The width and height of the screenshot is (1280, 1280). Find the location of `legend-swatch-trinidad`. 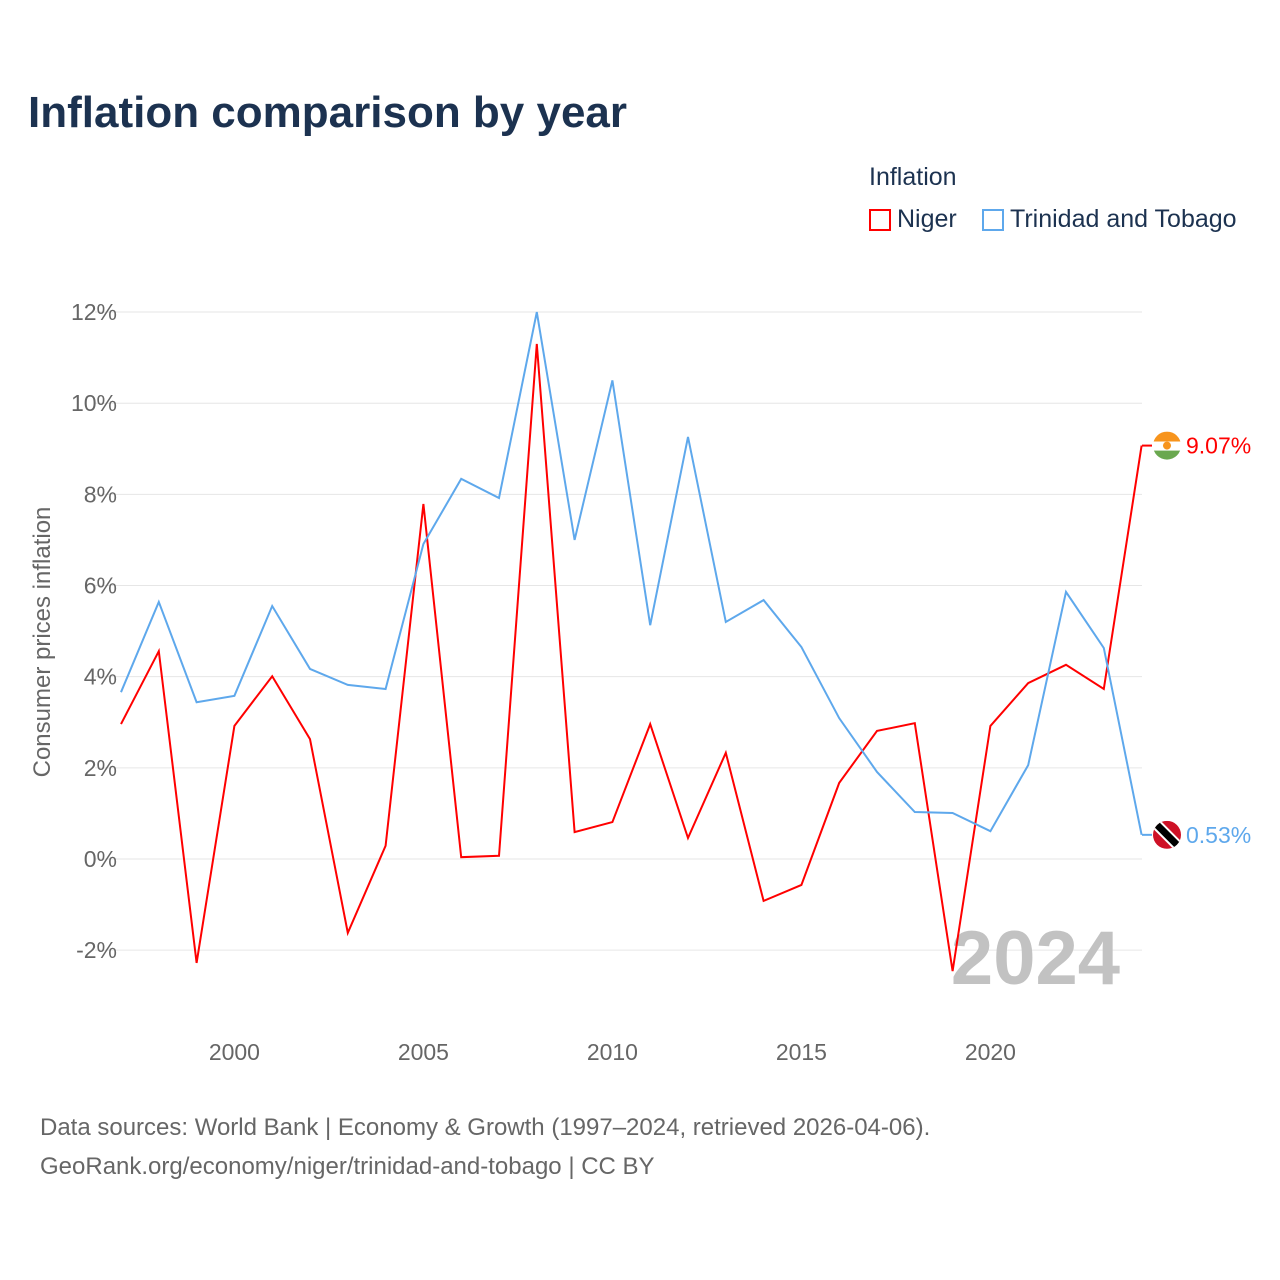

legend-swatch-trinidad is located at coordinates (993, 219).